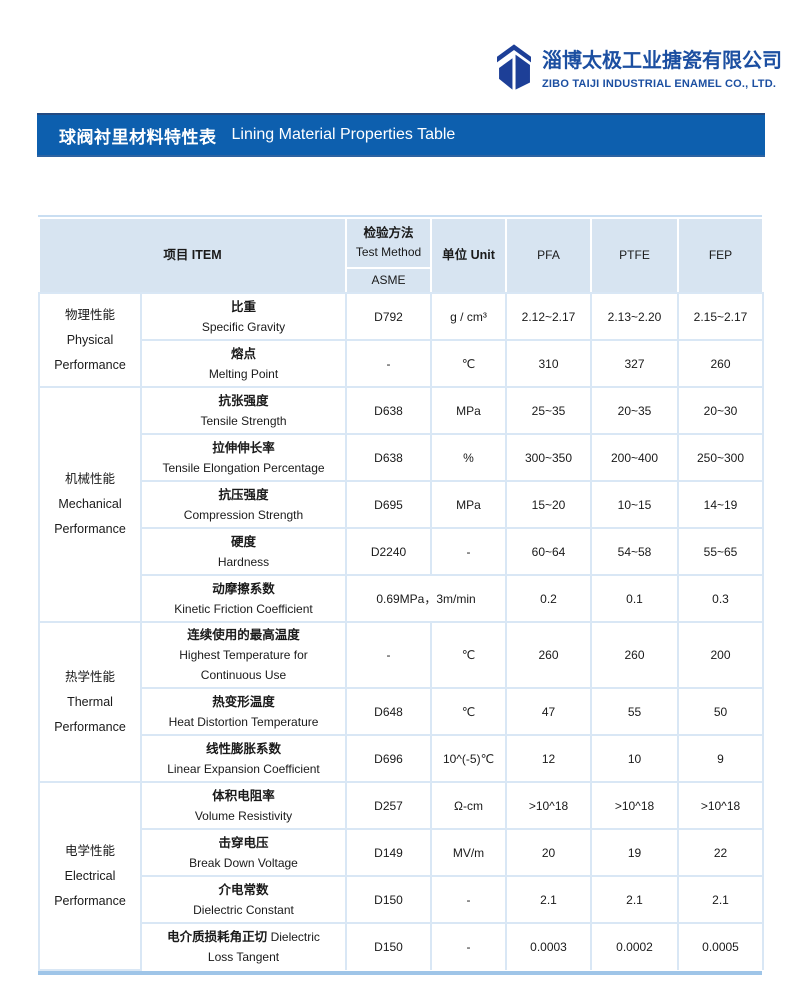 This screenshot has height=992, width=800. What do you see at coordinates (468, 255) in the screenshot?
I see `col-header-unit: 单位 Unit` at bounding box center [468, 255].